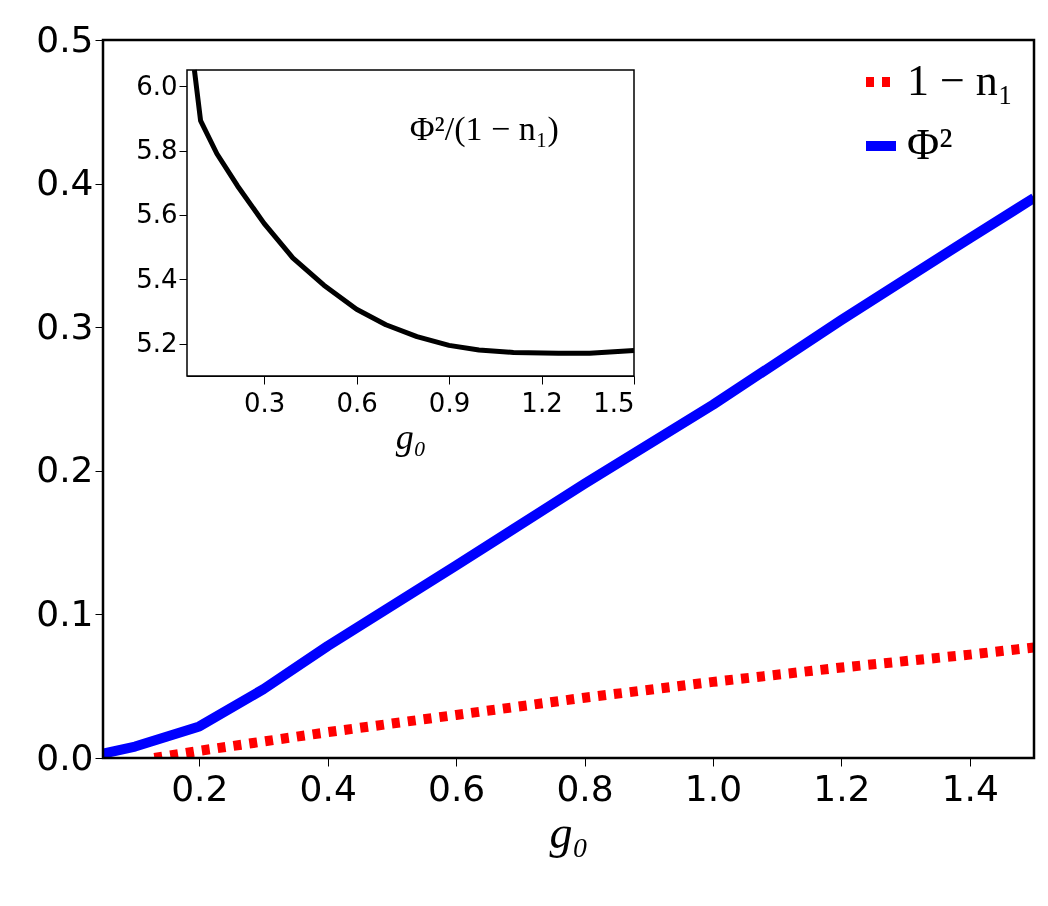 The image size is (1048, 906). I want to click on y-tick-label: 5.6, so click(157, 214).